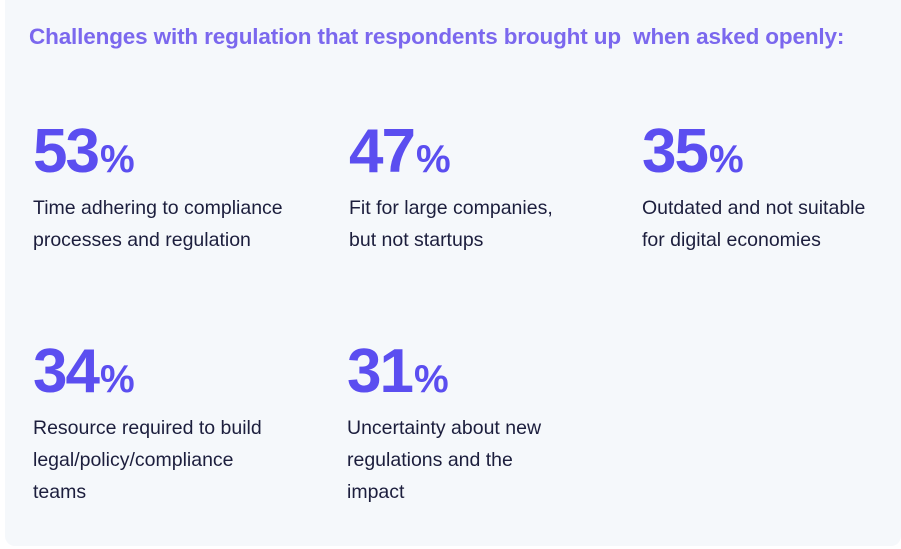  What do you see at coordinates (142, 240) in the screenshot?
I see `stat-description-line: processes and regulation` at bounding box center [142, 240].